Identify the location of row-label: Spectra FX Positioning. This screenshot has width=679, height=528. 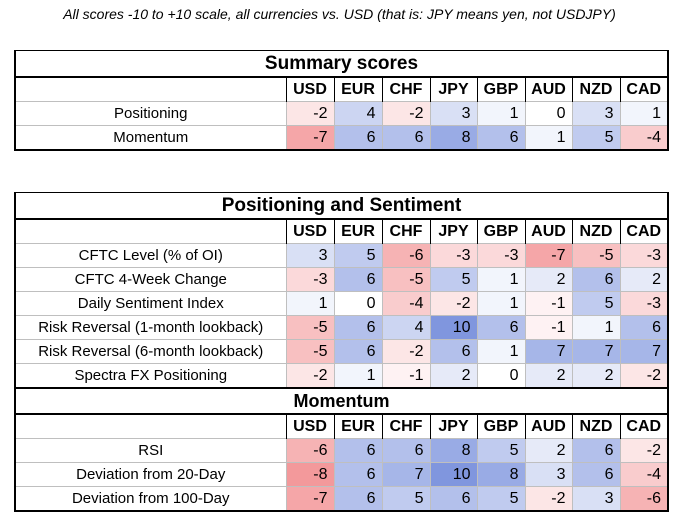
(150, 375).